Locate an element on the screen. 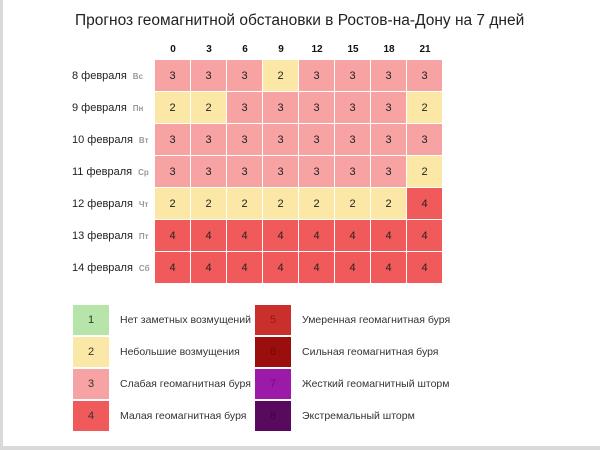 The height and width of the screenshot is (450, 600). legend-swatch: 4 is located at coordinates (91, 416).